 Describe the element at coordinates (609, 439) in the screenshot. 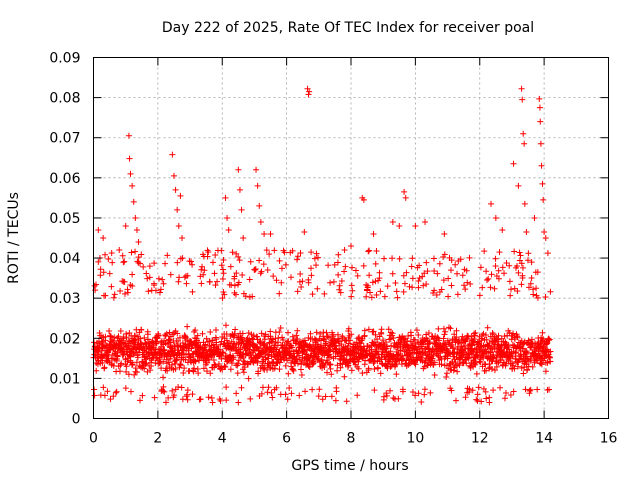

I see `x-tick-label: 16` at that location.